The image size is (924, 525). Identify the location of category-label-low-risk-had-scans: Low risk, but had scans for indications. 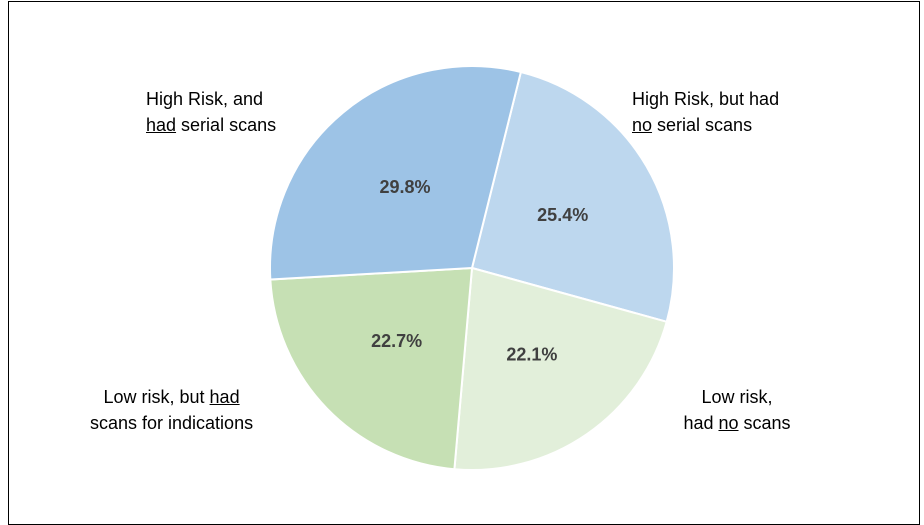
(172, 410).